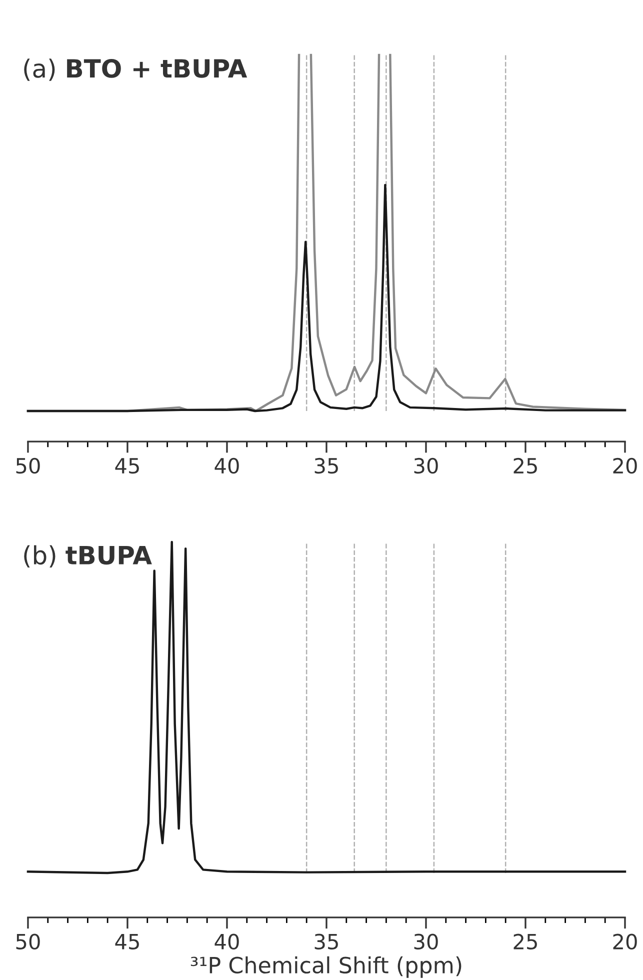 Image resolution: width=643 pixels, height=980 pixels. What do you see at coordinates (88, 556) in the screenshot?
I see `chart-title: (b) tBUPA` at bounding box center [88, 556].